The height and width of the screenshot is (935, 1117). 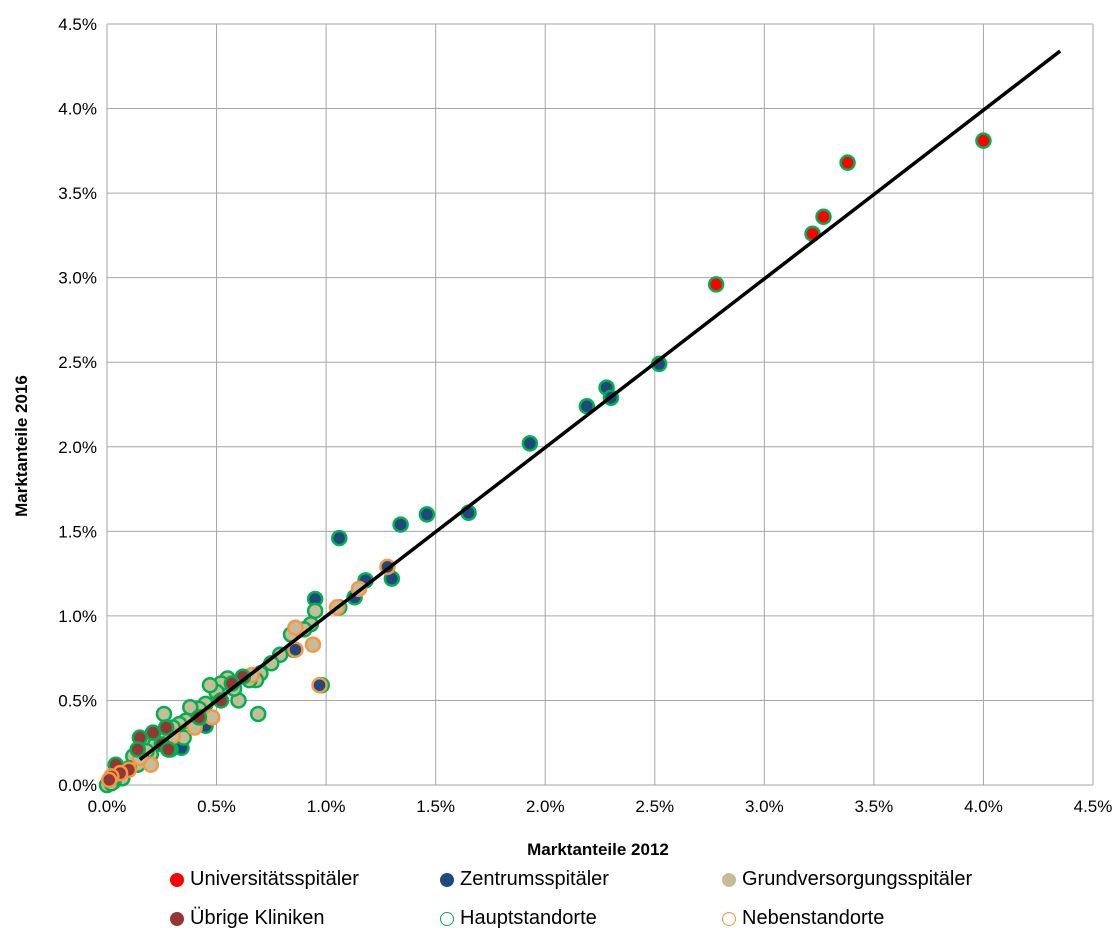 What do you see at coordinates (545, 806) in the screenshot?
I see `x-tick-label: 2.0%` at bounding box center [545, 806].